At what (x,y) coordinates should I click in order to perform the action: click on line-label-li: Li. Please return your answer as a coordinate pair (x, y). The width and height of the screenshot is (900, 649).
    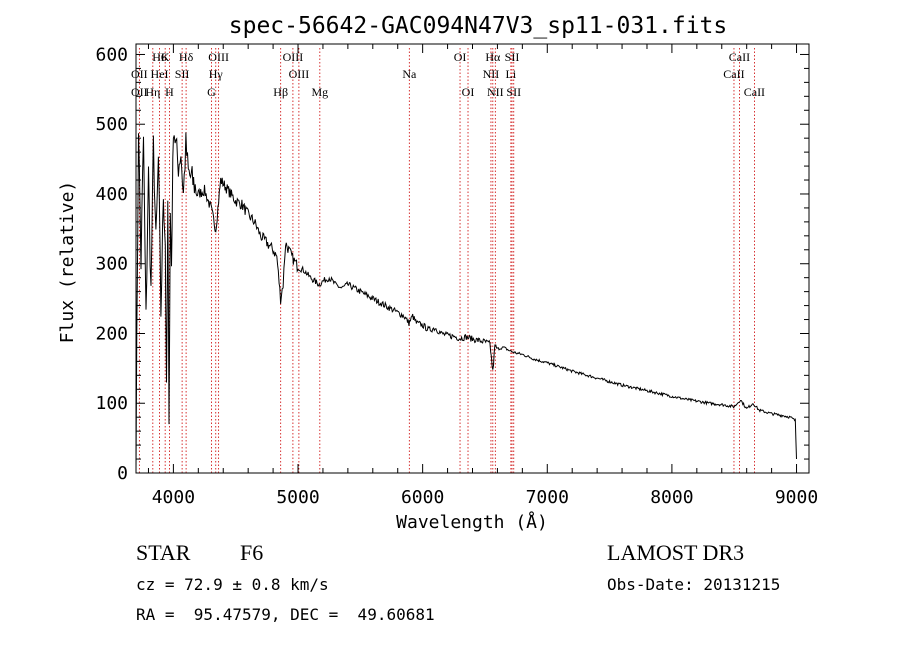
    Looking at the image, I should click on (511, 74).